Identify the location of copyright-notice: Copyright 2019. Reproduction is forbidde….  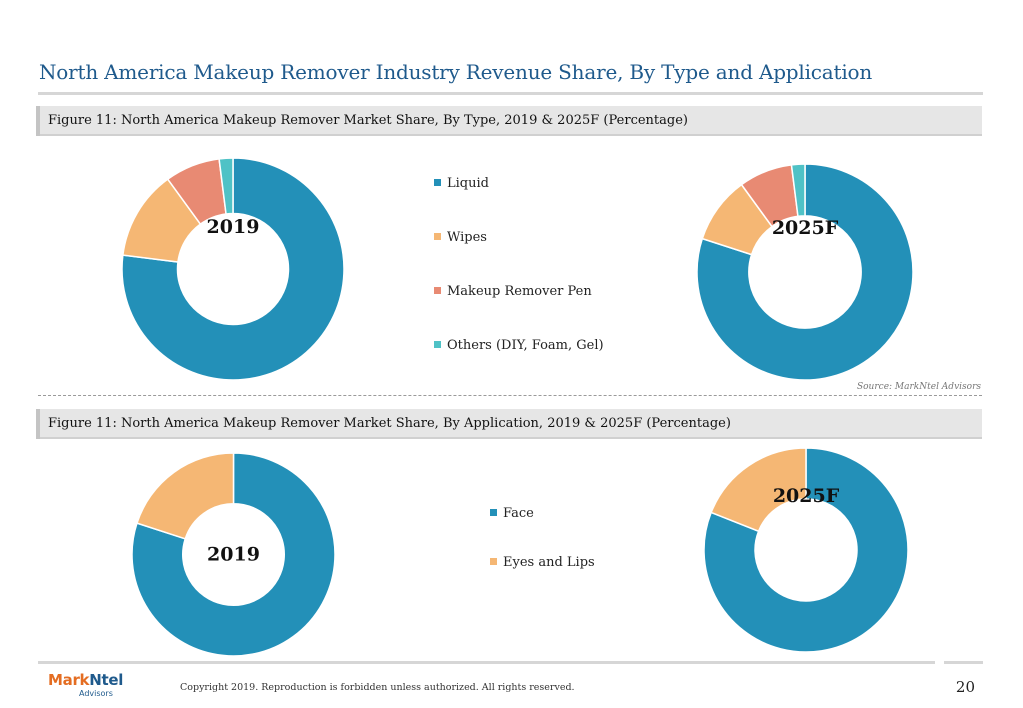
(377, 687).